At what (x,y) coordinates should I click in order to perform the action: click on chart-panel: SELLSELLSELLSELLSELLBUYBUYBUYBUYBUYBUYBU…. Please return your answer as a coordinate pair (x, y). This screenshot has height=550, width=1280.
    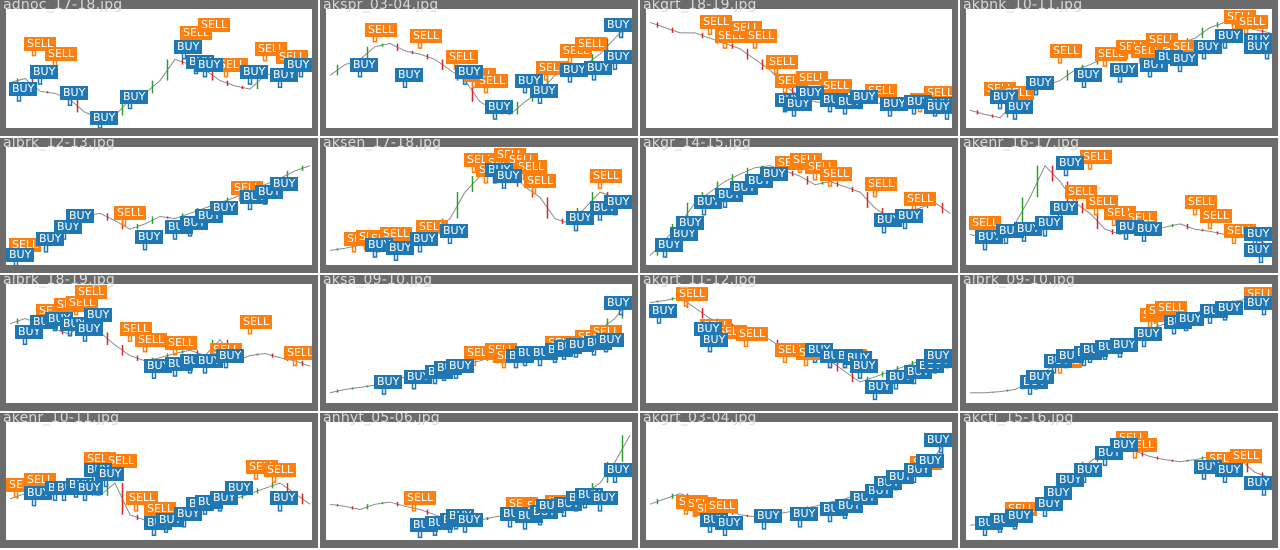
    Looking at the image, I should click on (1120, 481).